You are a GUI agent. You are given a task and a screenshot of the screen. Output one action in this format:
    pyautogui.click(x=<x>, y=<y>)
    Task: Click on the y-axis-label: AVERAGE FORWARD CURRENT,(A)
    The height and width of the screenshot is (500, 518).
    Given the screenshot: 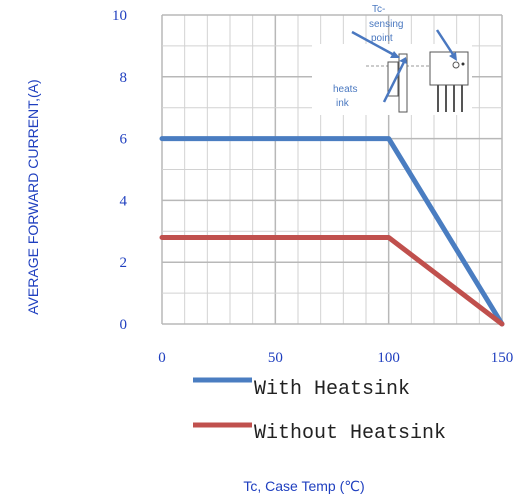 What is the action you would take?
    pyautogui.click(x=33, y=196)
    